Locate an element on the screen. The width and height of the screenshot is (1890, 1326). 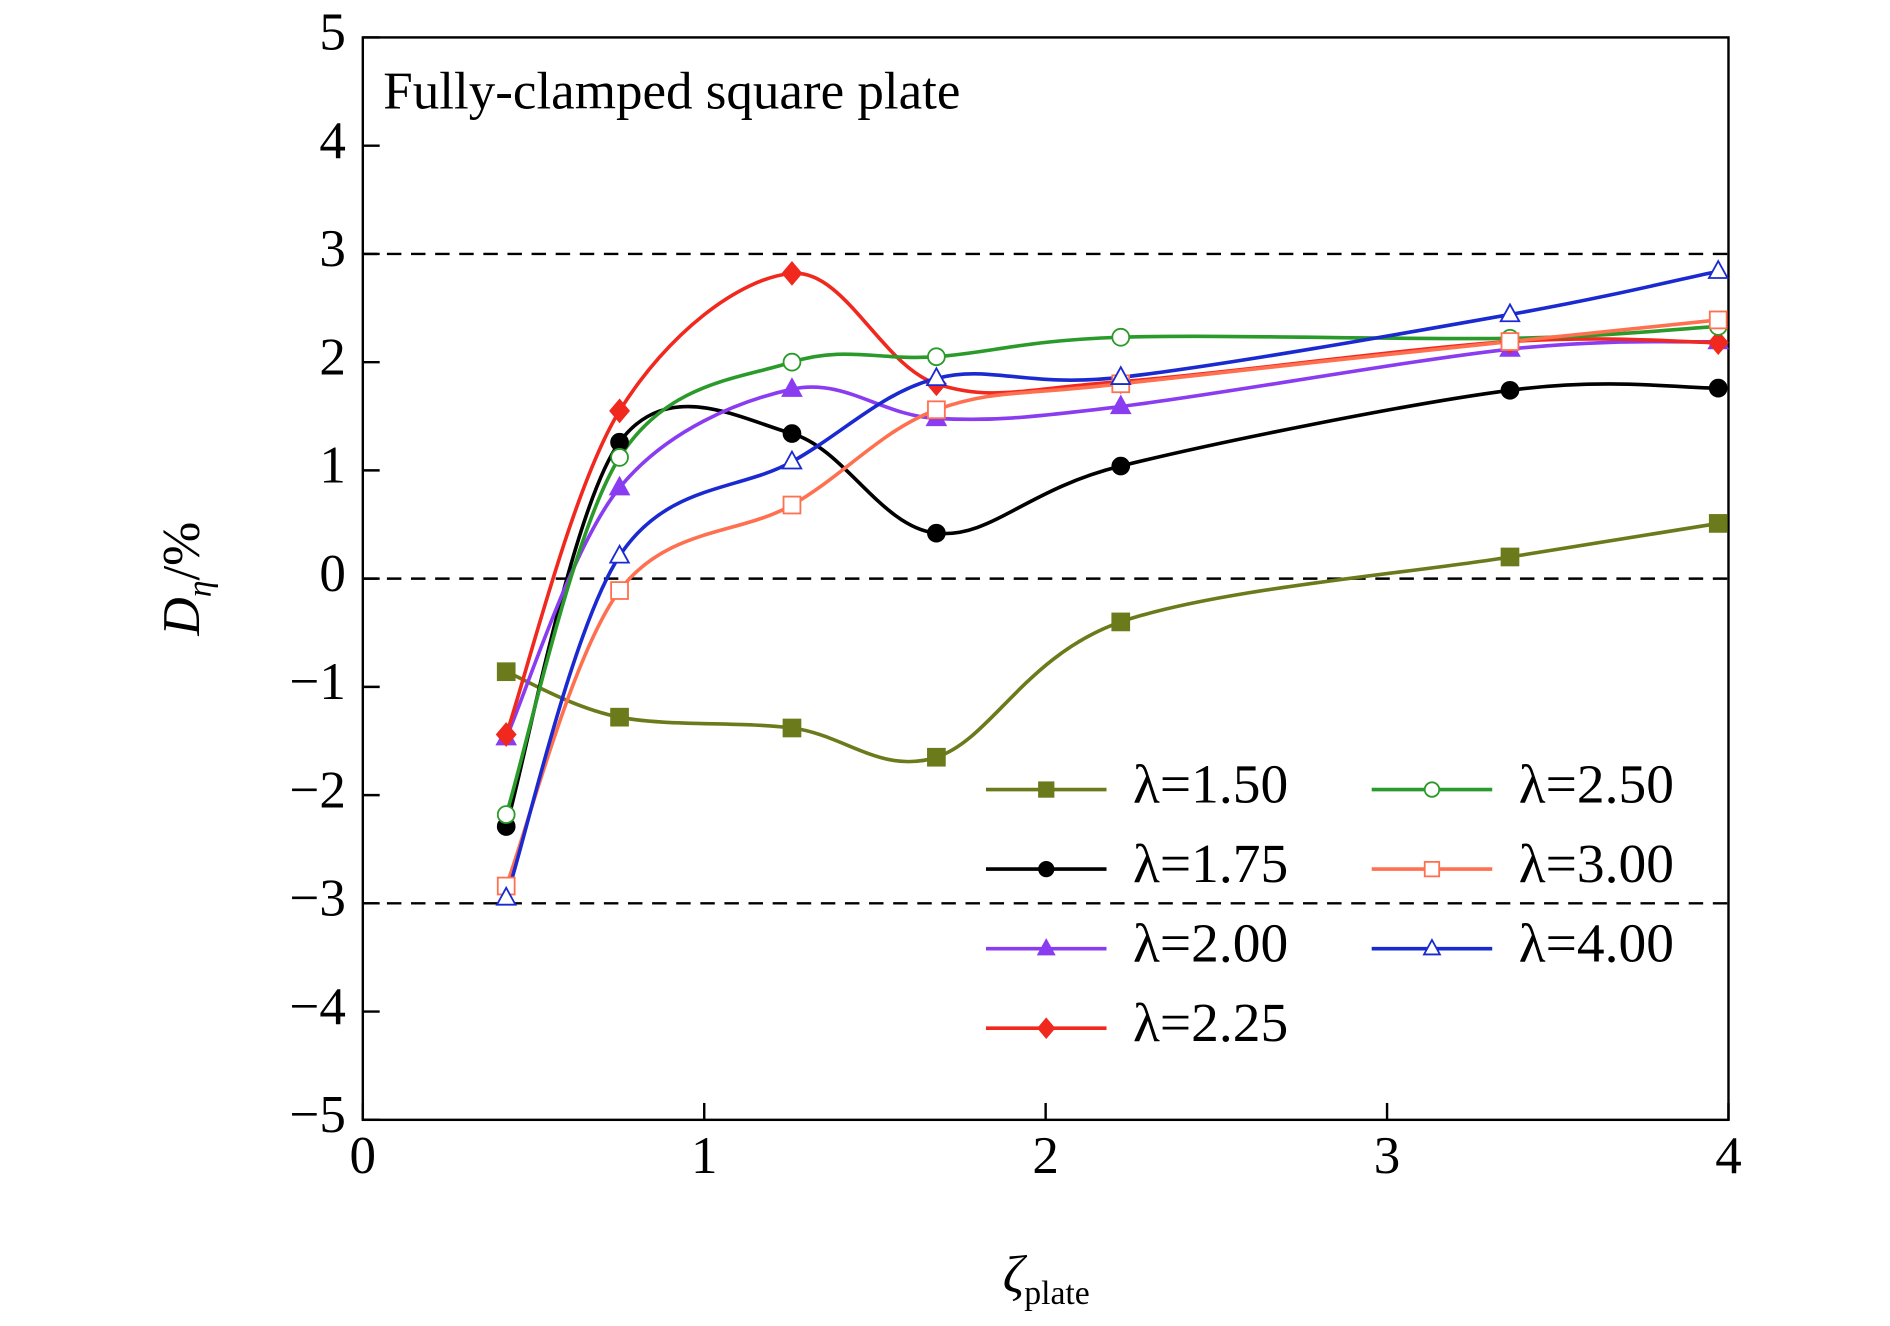
y-label-main: D is located at coordinates (182, 616).